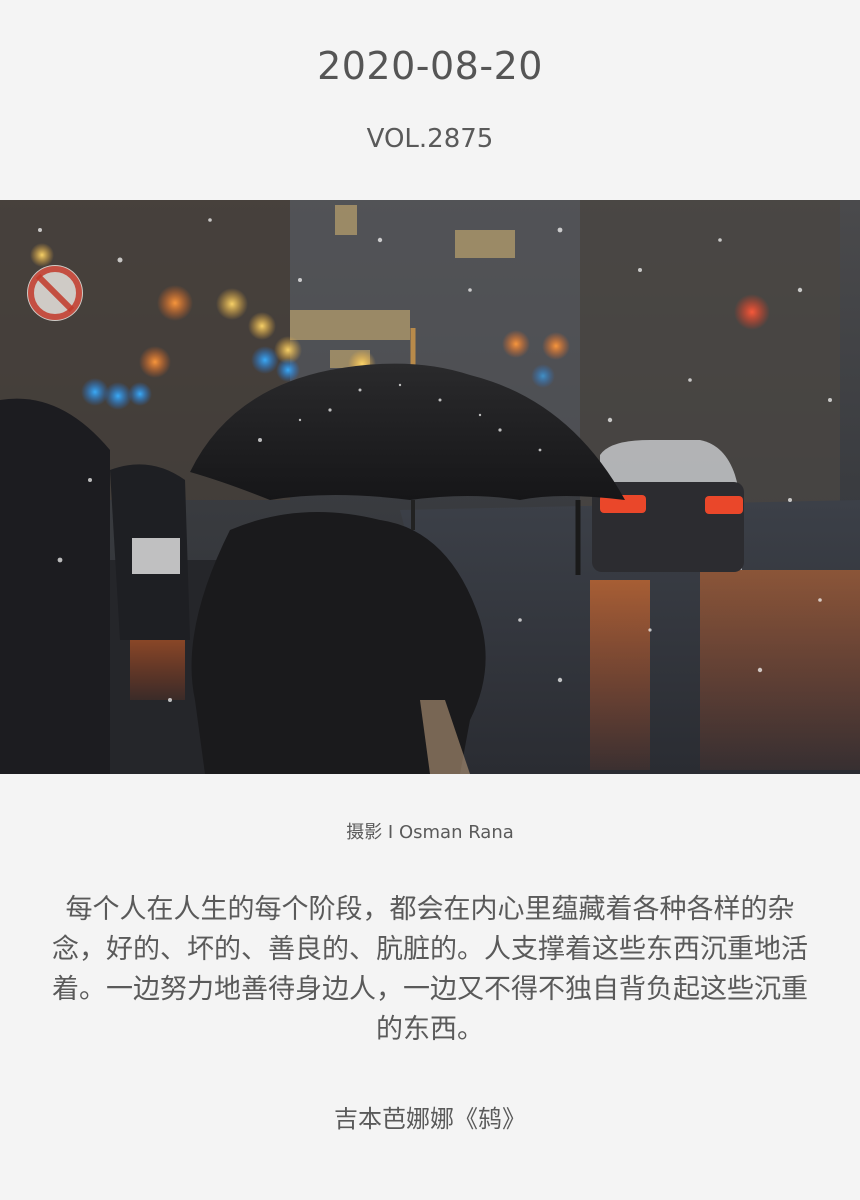 This screenshot has height=1200, width=860. I want to click on car-silhouette, so click(668, 506).